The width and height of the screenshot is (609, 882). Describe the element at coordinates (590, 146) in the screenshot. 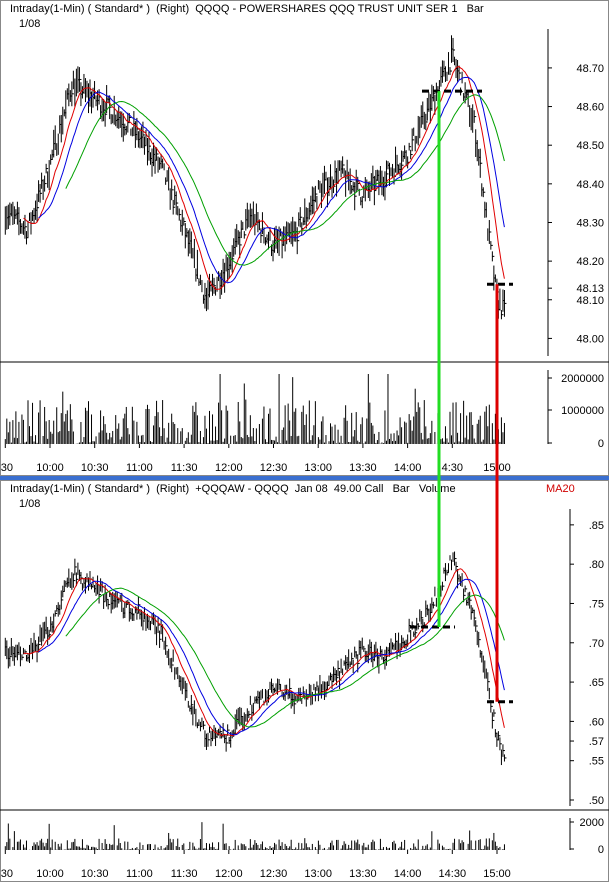

I see `top-price-tick-label: 48.50` at that location.